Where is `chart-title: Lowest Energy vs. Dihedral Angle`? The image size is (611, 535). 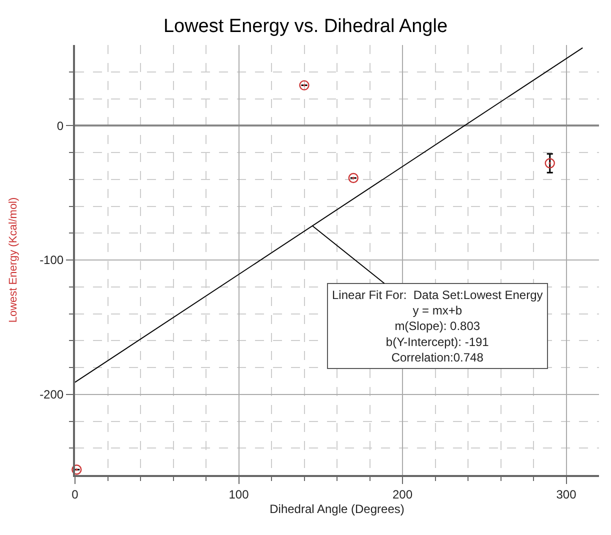 chart-title: Lowest Energy vs. Dihedral Angle is located at coordinates (305, 27).